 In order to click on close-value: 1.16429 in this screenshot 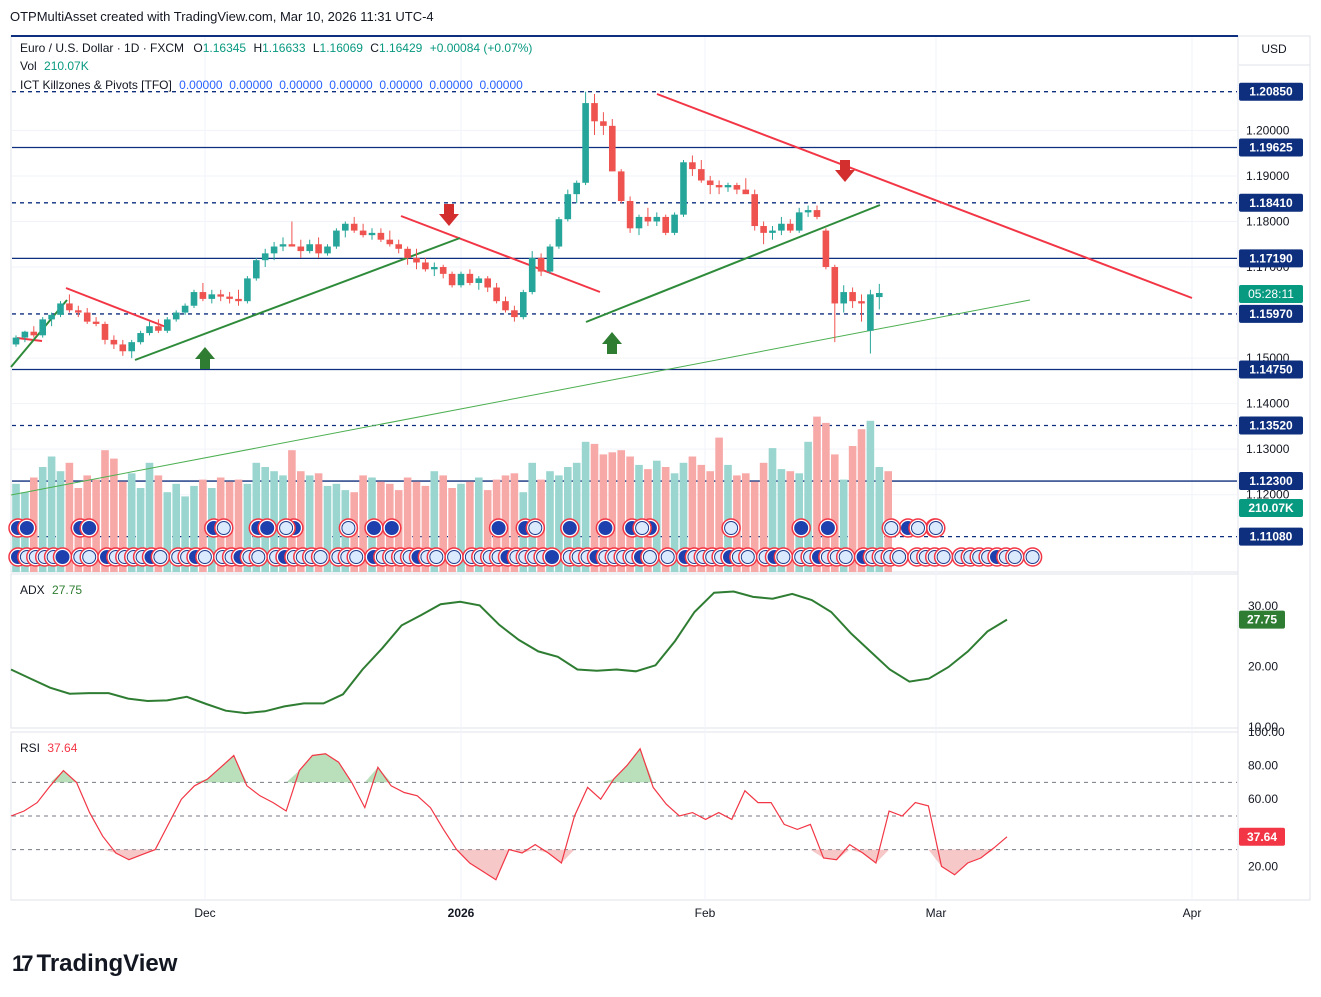, I will do `click(400, 48)`.